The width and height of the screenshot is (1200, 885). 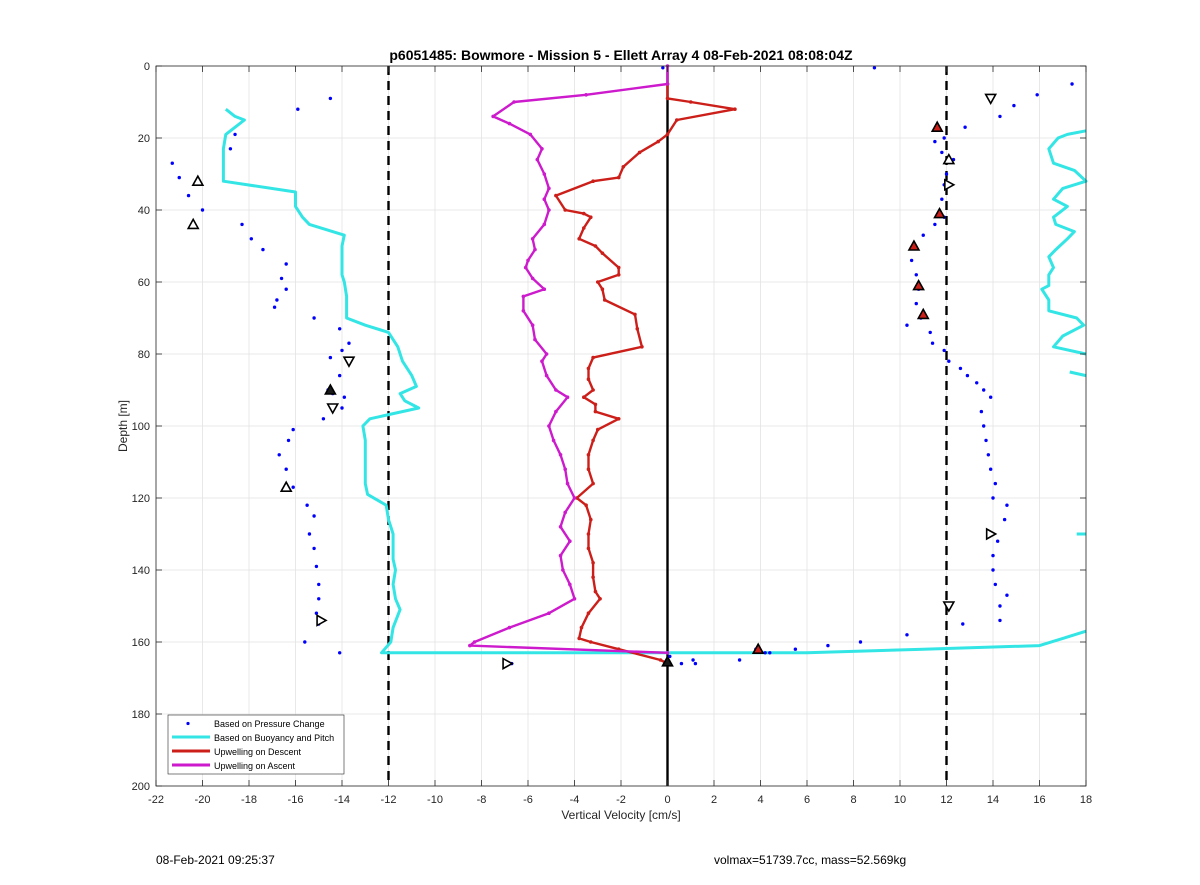 I want to click on legend-swatch-pressure, so click(x=188, y=723).